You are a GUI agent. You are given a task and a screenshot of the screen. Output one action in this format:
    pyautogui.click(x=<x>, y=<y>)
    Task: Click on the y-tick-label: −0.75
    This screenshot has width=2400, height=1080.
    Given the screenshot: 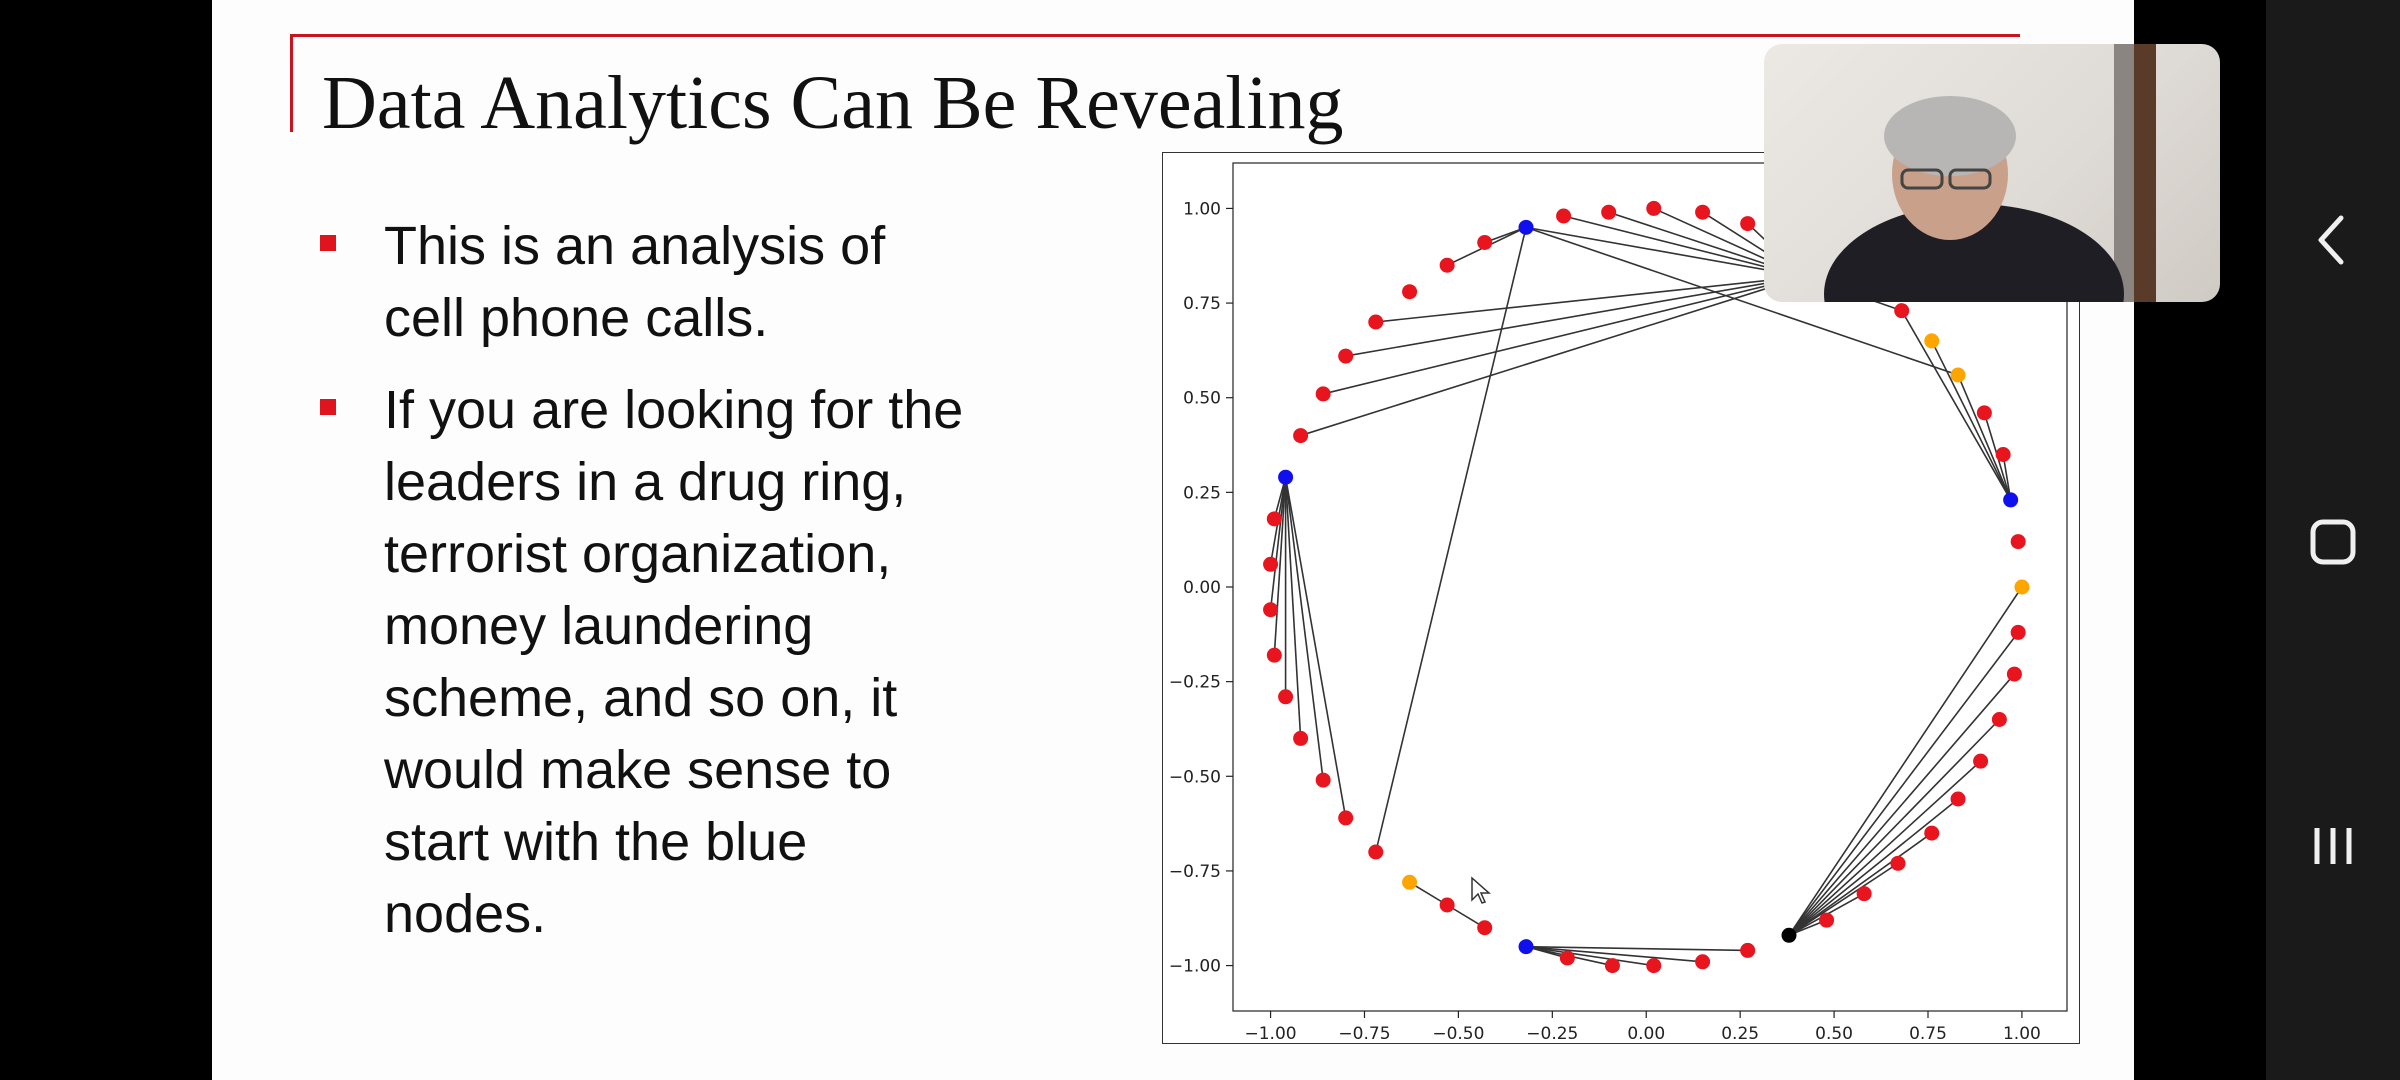 What is the action you would take?
    pyautogui.click(x=1195, y=872)
    